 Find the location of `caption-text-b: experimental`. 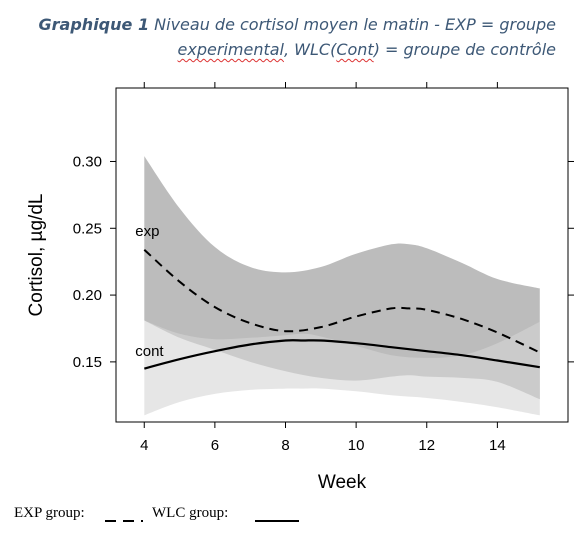

caption-text-b: experimental is located at coordinates (230, 49).